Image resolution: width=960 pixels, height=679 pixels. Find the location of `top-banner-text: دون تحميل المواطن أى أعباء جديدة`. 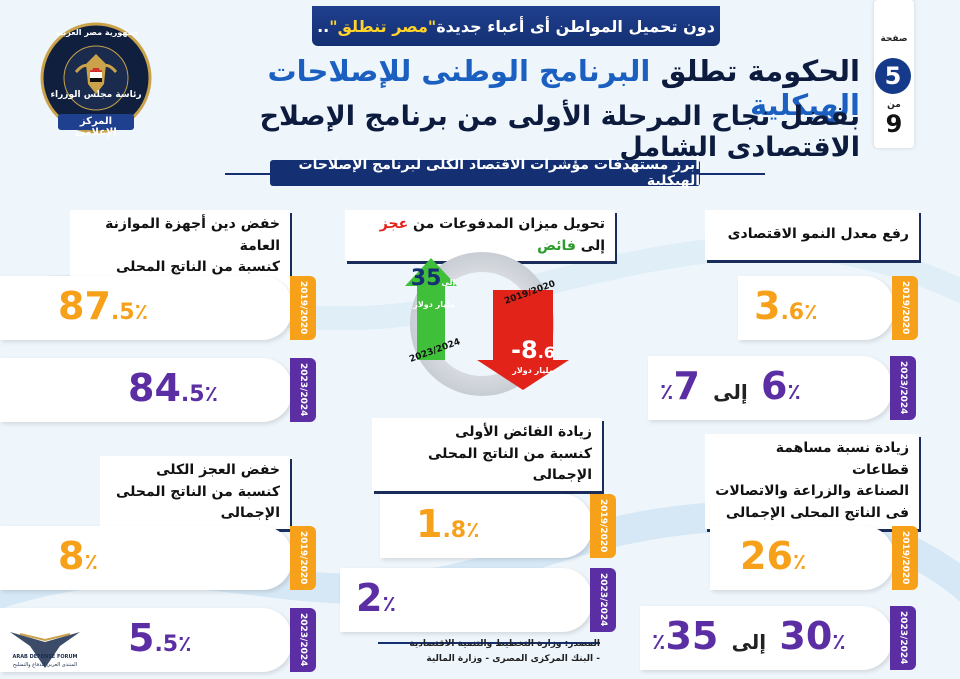

top-banner-text: دون تحميل المواطن أى أعباء جديدة is located at coordinates (575, 26).